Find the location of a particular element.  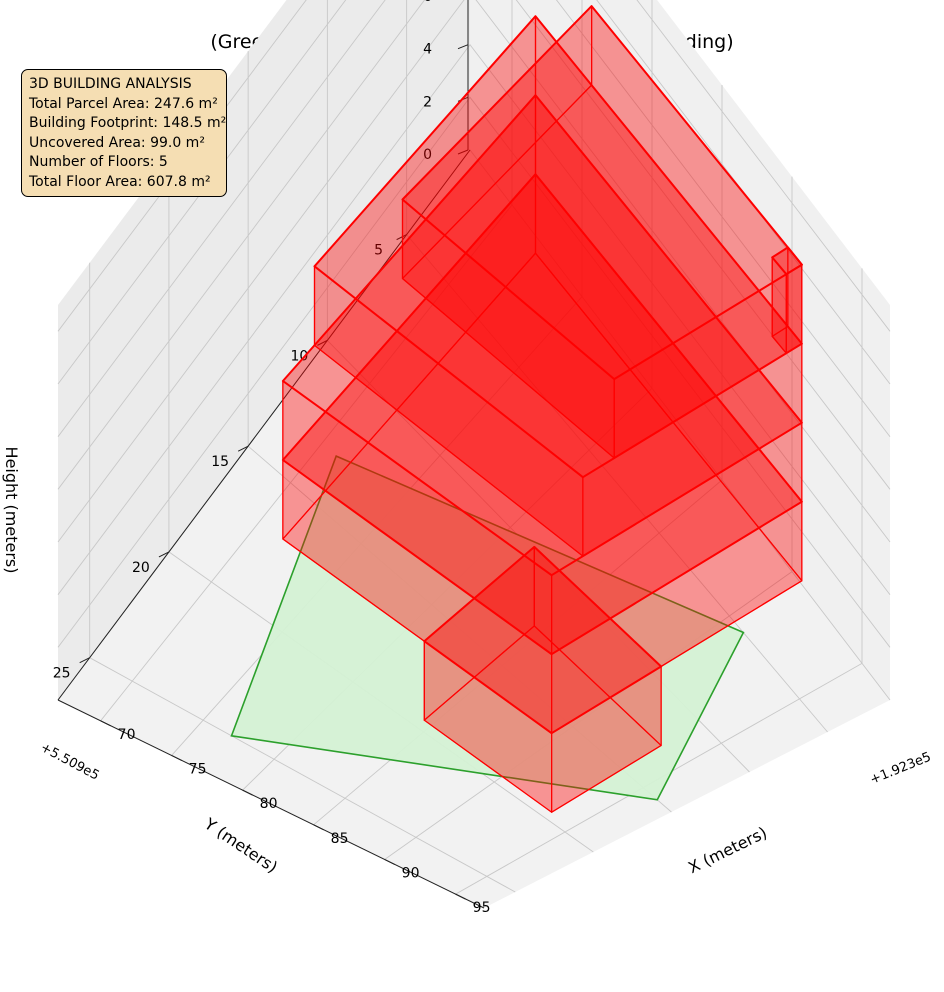

info-line-parcel-area: Total Parcel Area: 247.6 m² is located at coordinates (123, 103).